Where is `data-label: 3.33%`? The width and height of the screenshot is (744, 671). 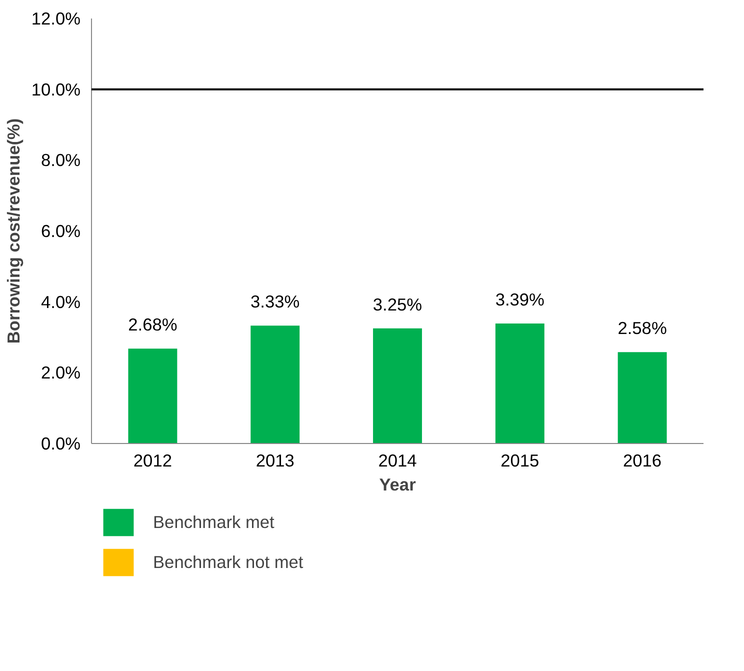
data-label: 3.33% is located at coordinates (275, 302).